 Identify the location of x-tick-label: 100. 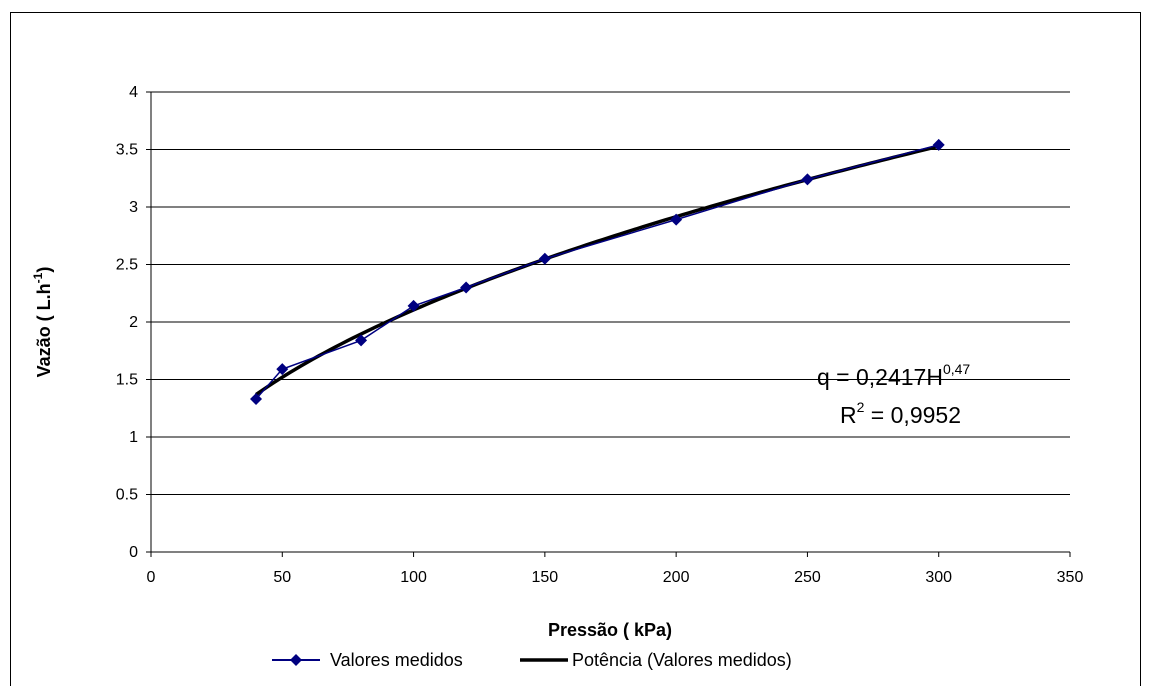
(413, 577).